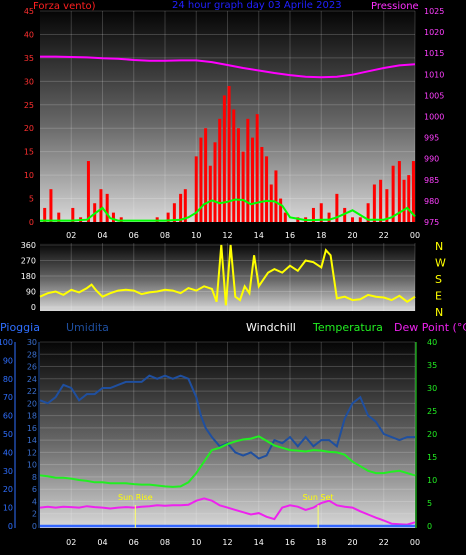 Image resolution: width=466 pixels, height=555 pixels. I want to click on pressure-tick-label: 990, so click(431, 159).